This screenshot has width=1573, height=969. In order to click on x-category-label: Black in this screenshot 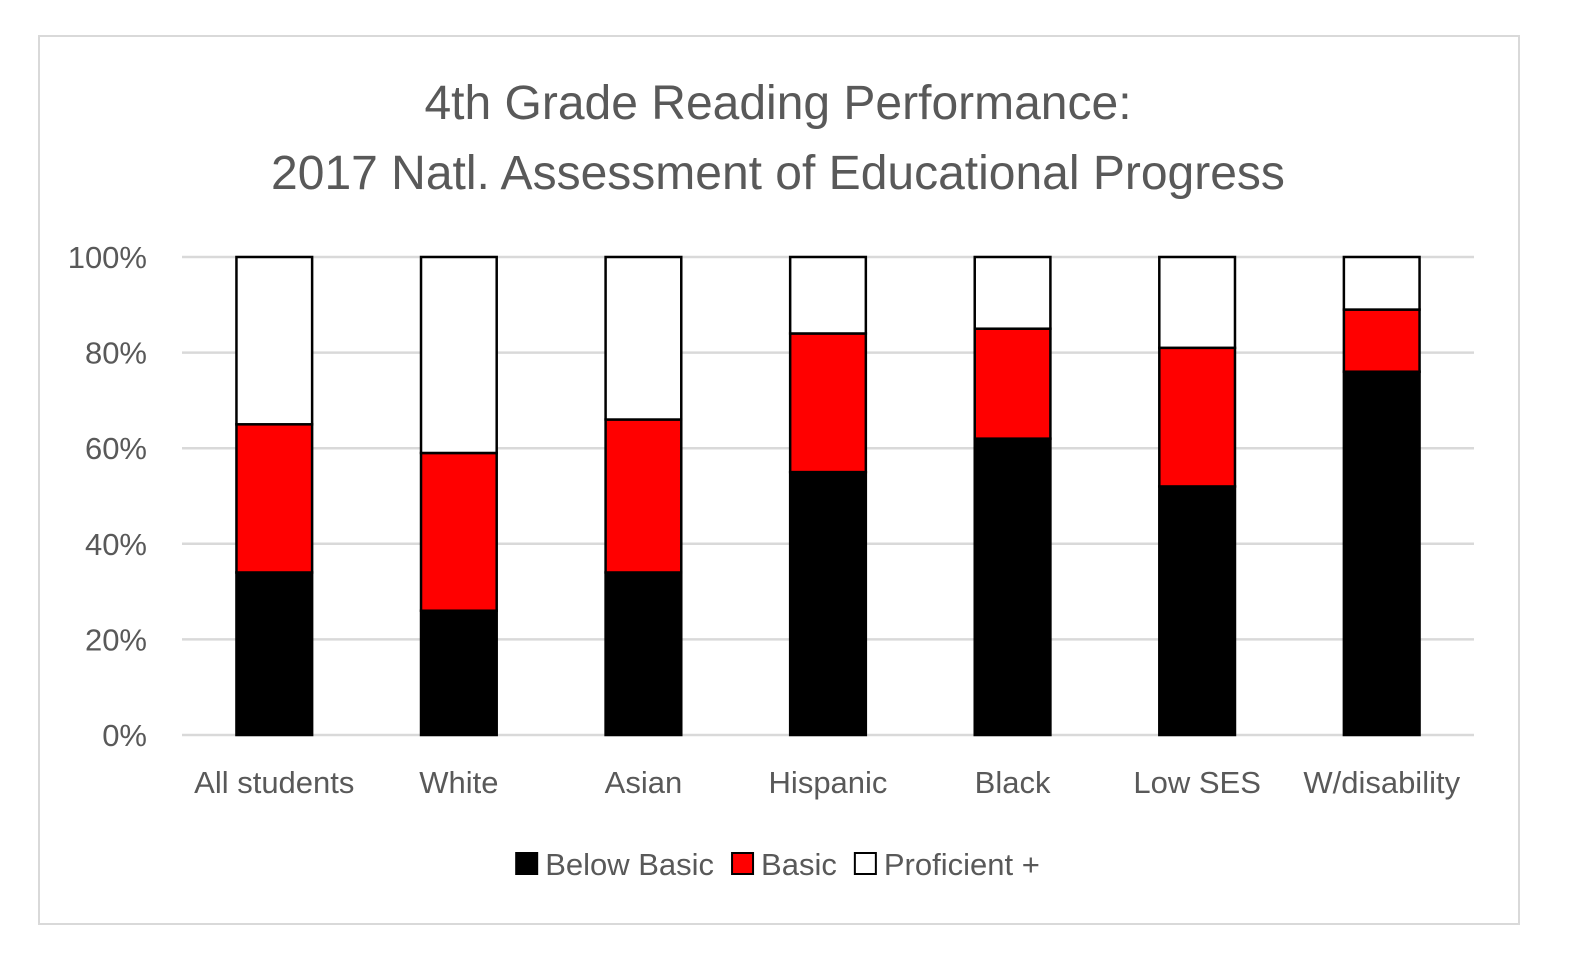, I will do `click(1013, 782)`.